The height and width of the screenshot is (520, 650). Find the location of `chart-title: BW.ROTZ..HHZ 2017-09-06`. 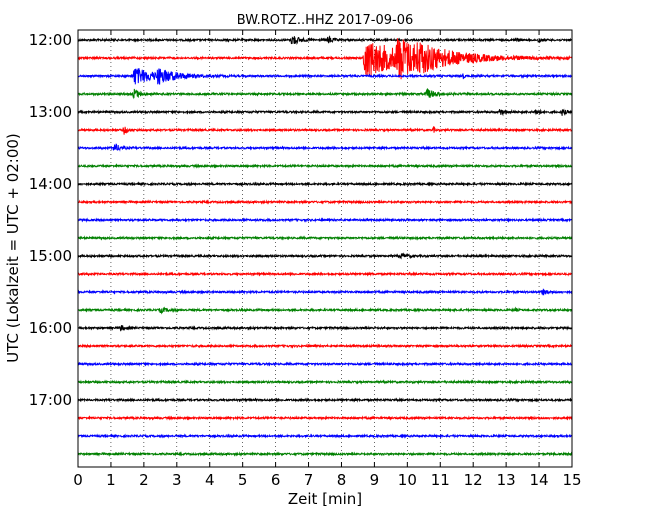

chart-title: BW.ROTZ..HHZ 2017-09-06 is located at coordinates (325, 20).